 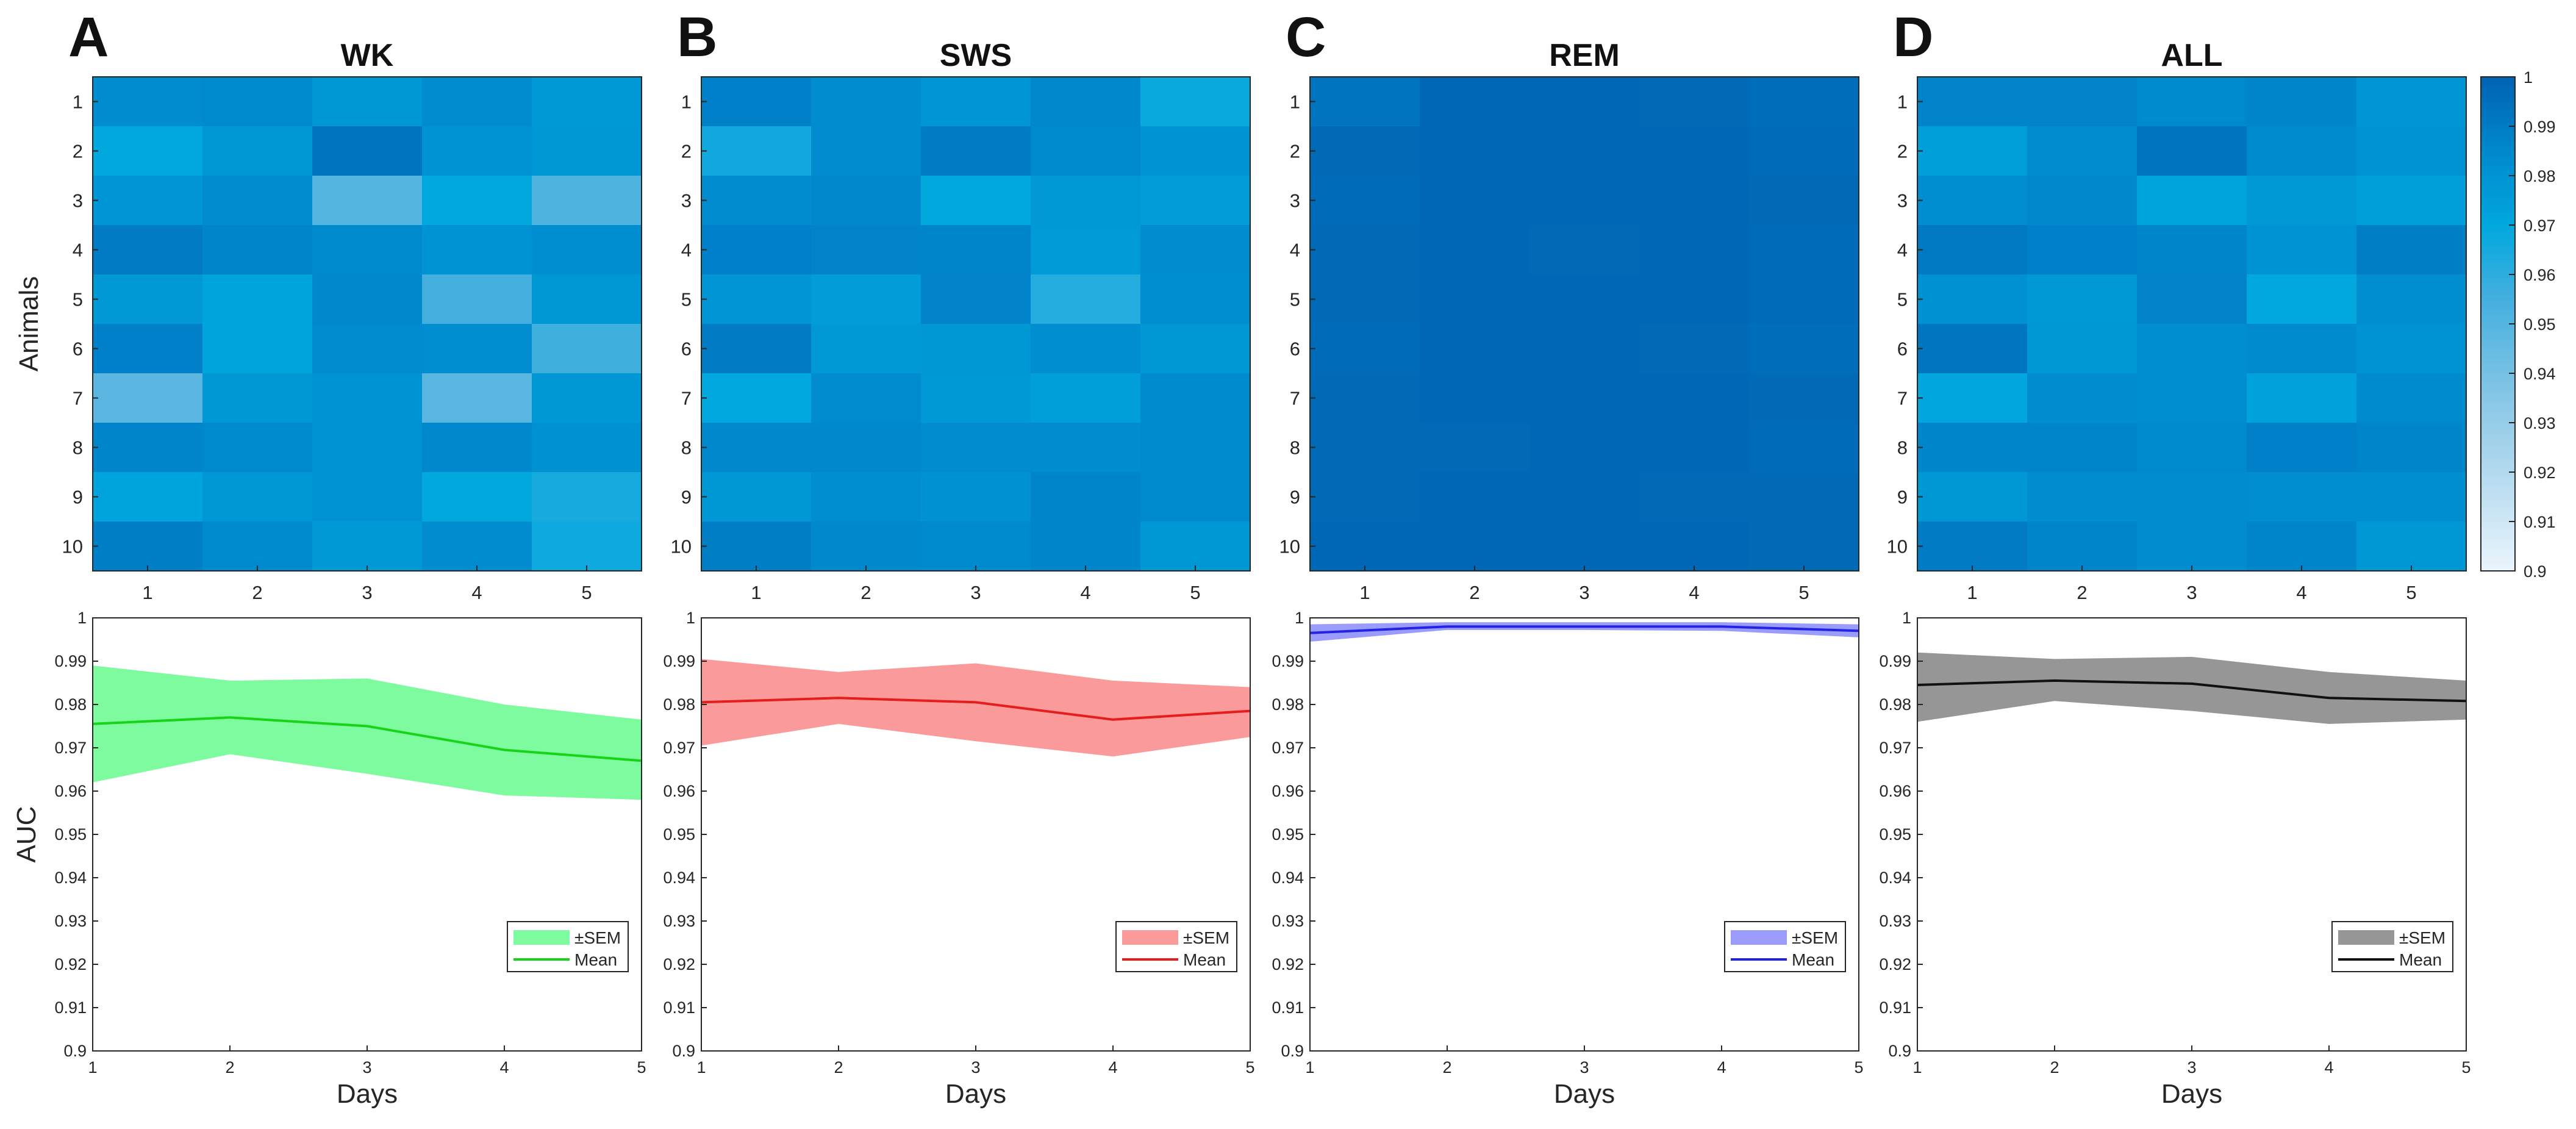 What do you see at coordinates (1585, 1067) in the screenshot?
I see `line-xtick-label: 3` at bounding box center [1585, 1067].